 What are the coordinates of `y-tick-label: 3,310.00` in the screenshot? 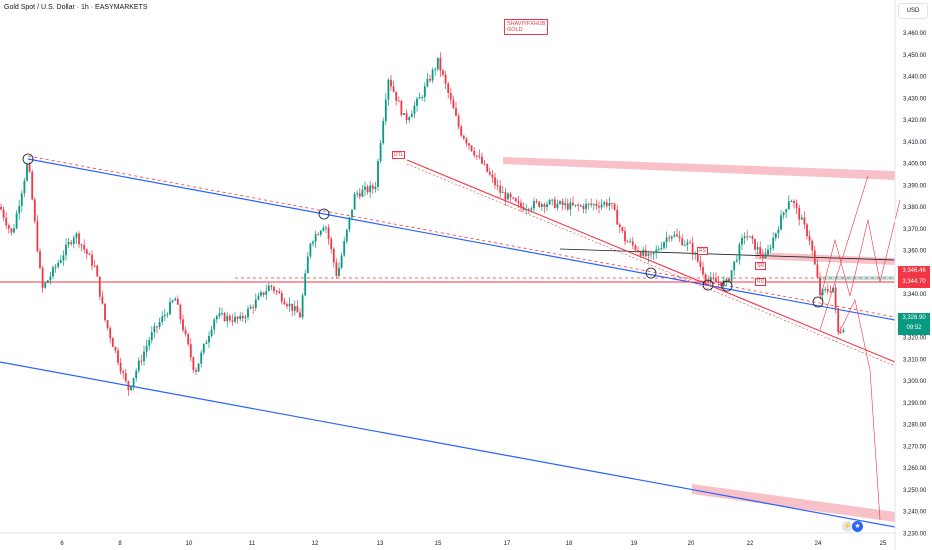 It's located at (915, 360).